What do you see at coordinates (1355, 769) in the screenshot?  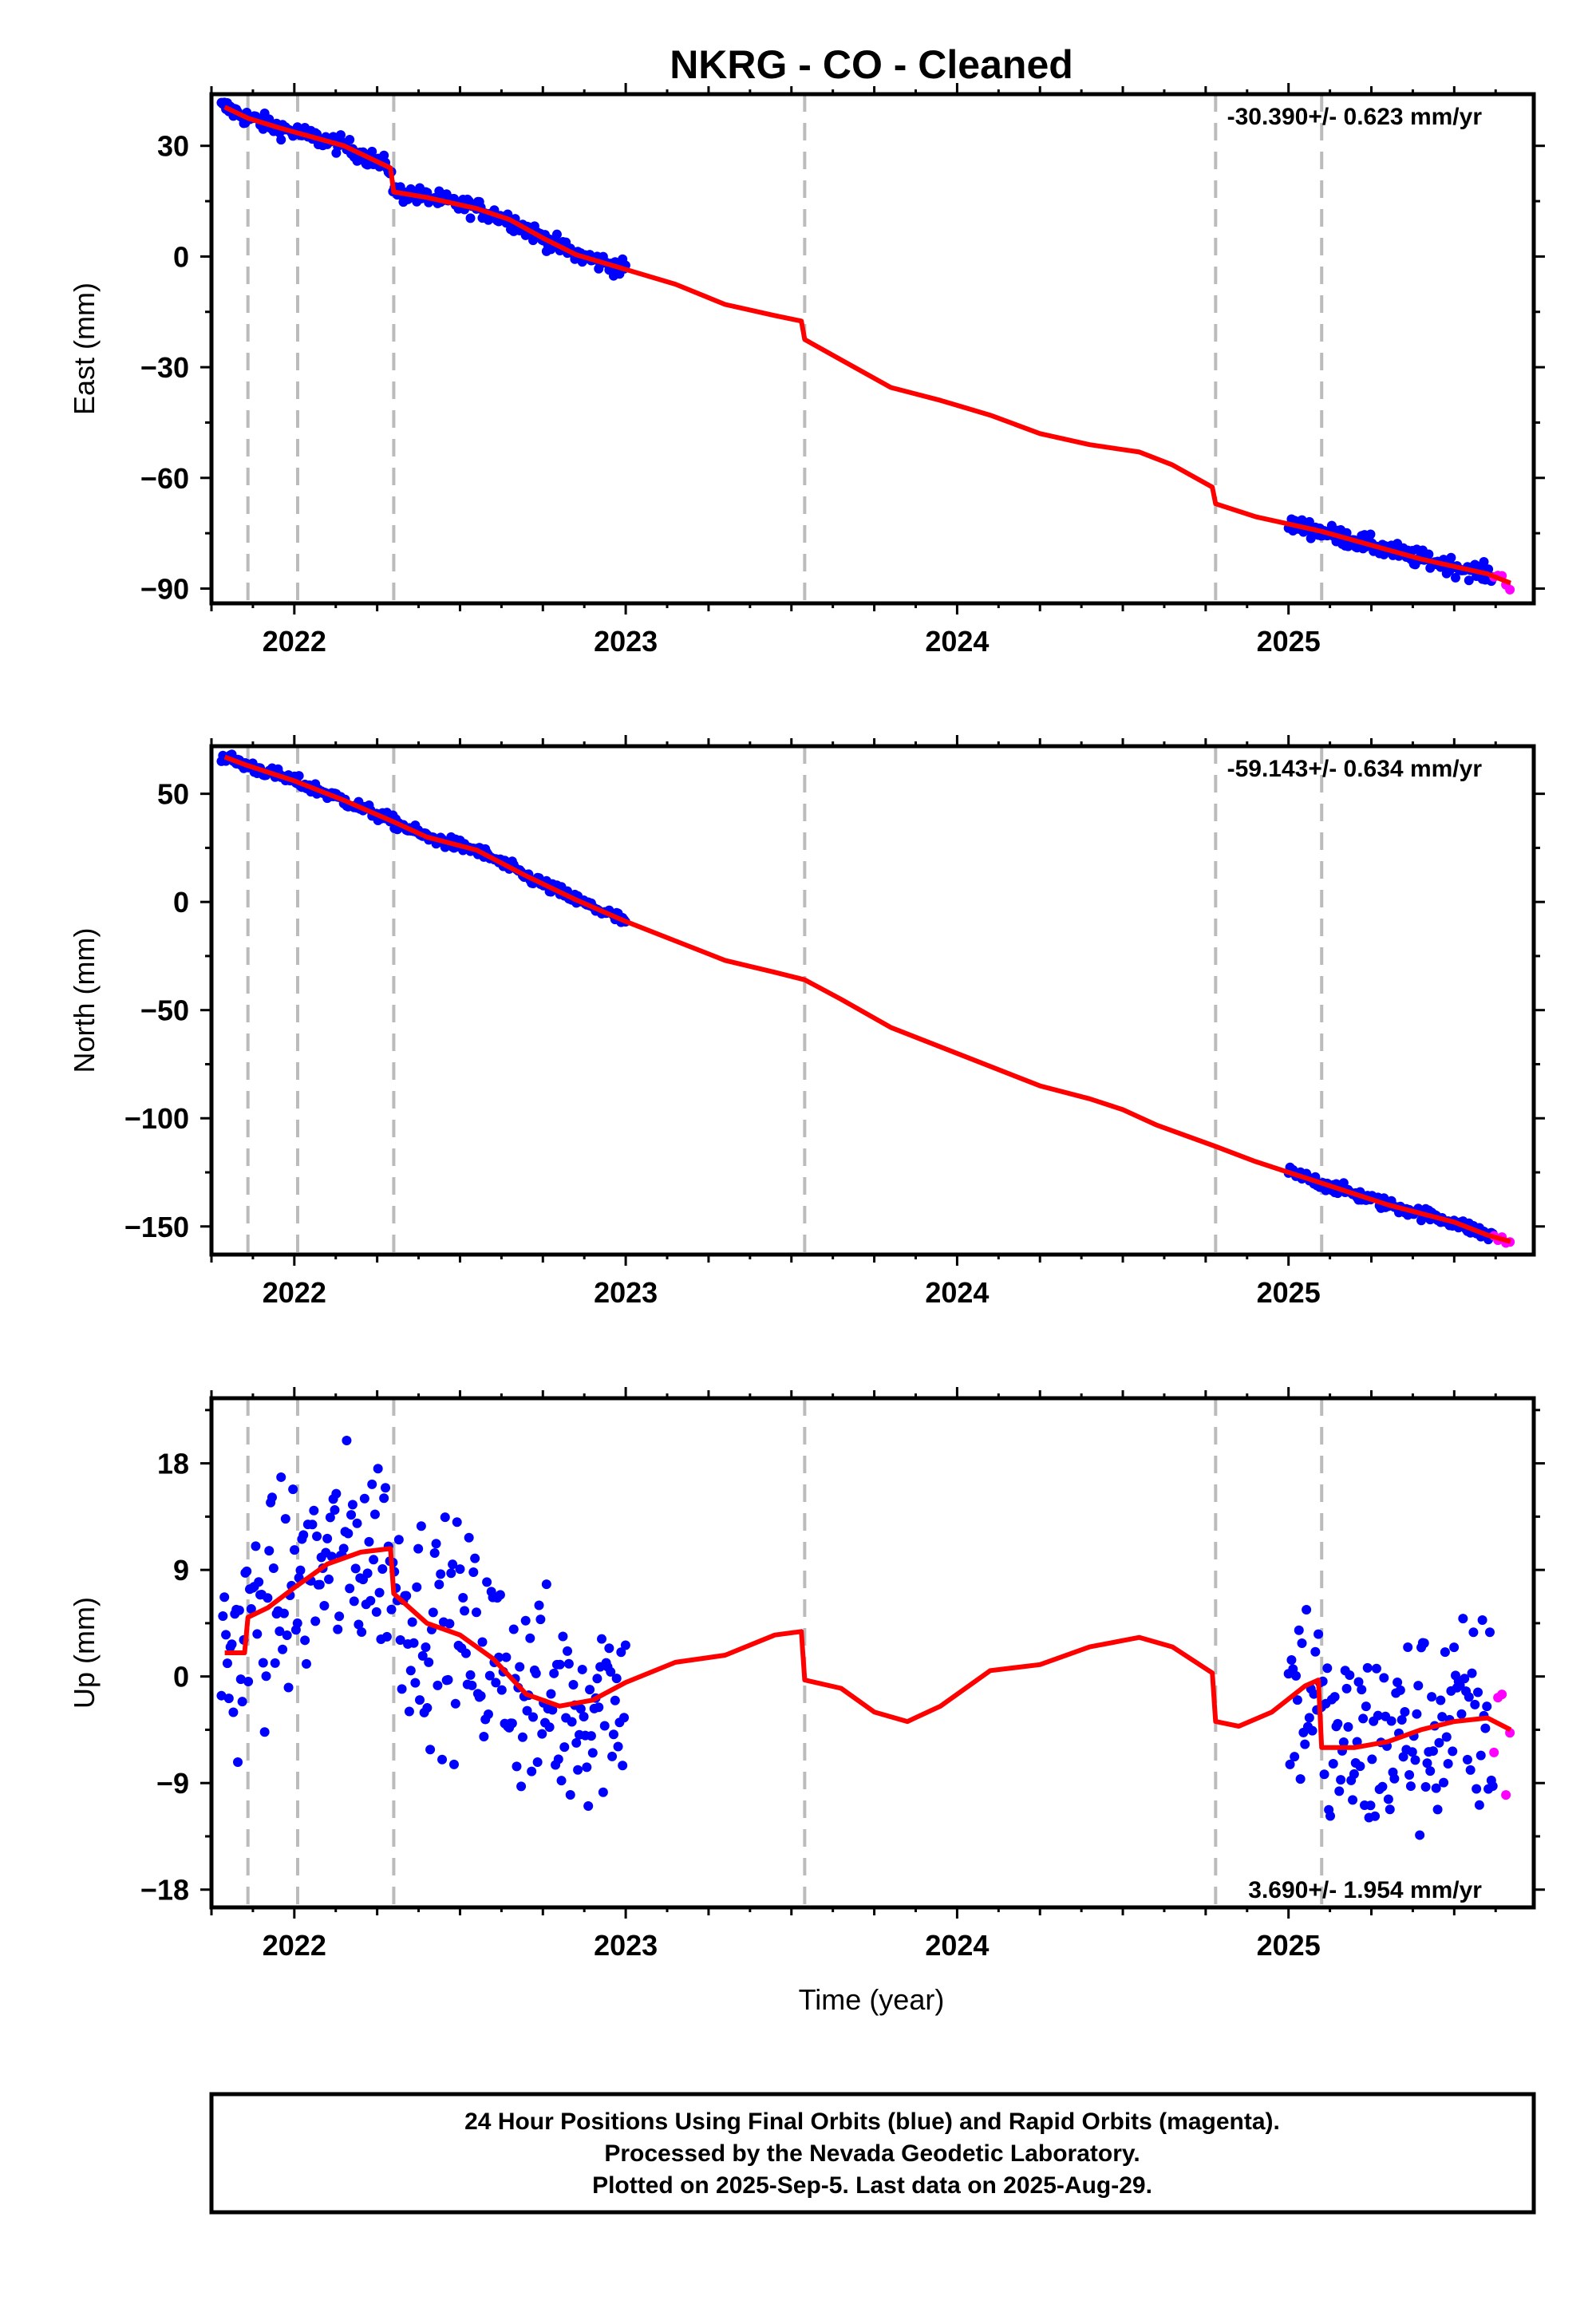 I see `velocity-rate-label: -59.143+/- 0.634 mm/yr` at bounding box center [1355, 769].